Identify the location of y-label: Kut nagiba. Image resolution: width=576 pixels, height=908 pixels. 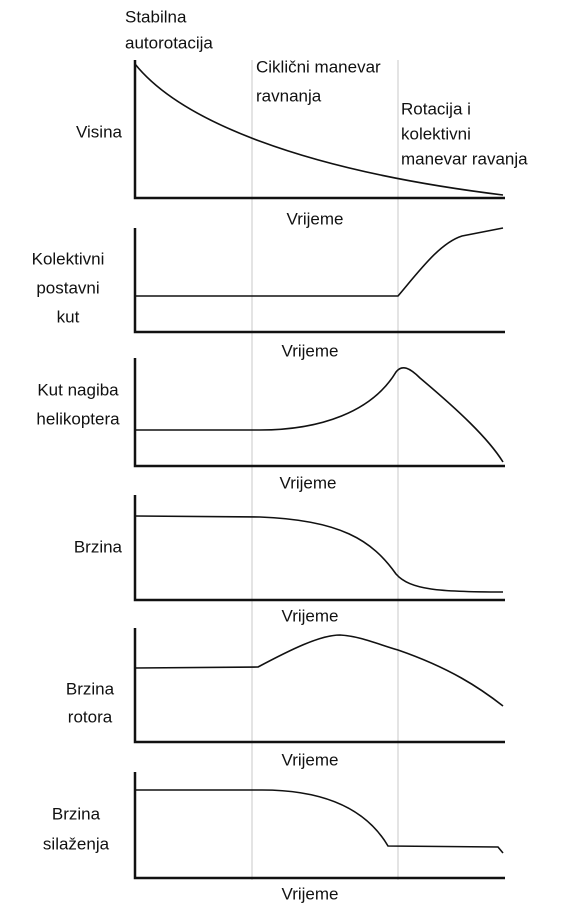
(78, 389).